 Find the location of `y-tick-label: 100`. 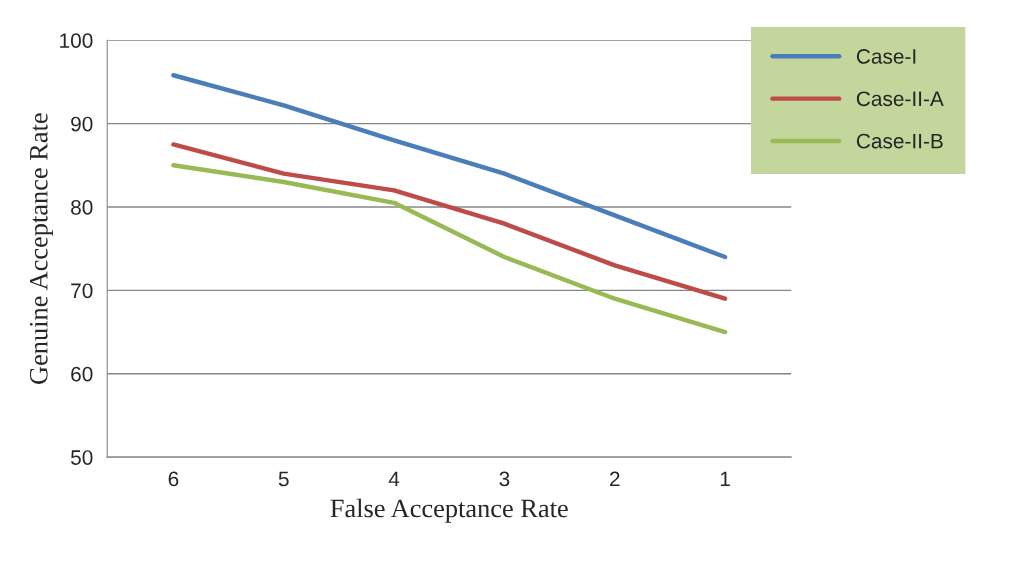

y-tick-label: 100 is located at coordinates (76, 40).